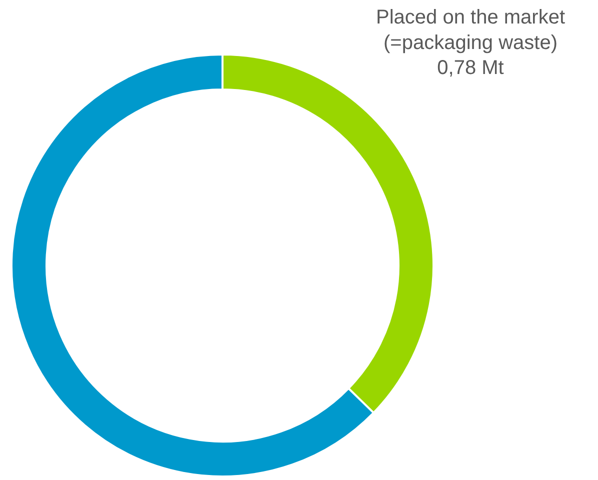  What do you see at coordinates (471, 43) in the screenshot?
I see `text: Placed on the market (=packaging waste) 0,78 Mt` at bounding box center [471, 43].